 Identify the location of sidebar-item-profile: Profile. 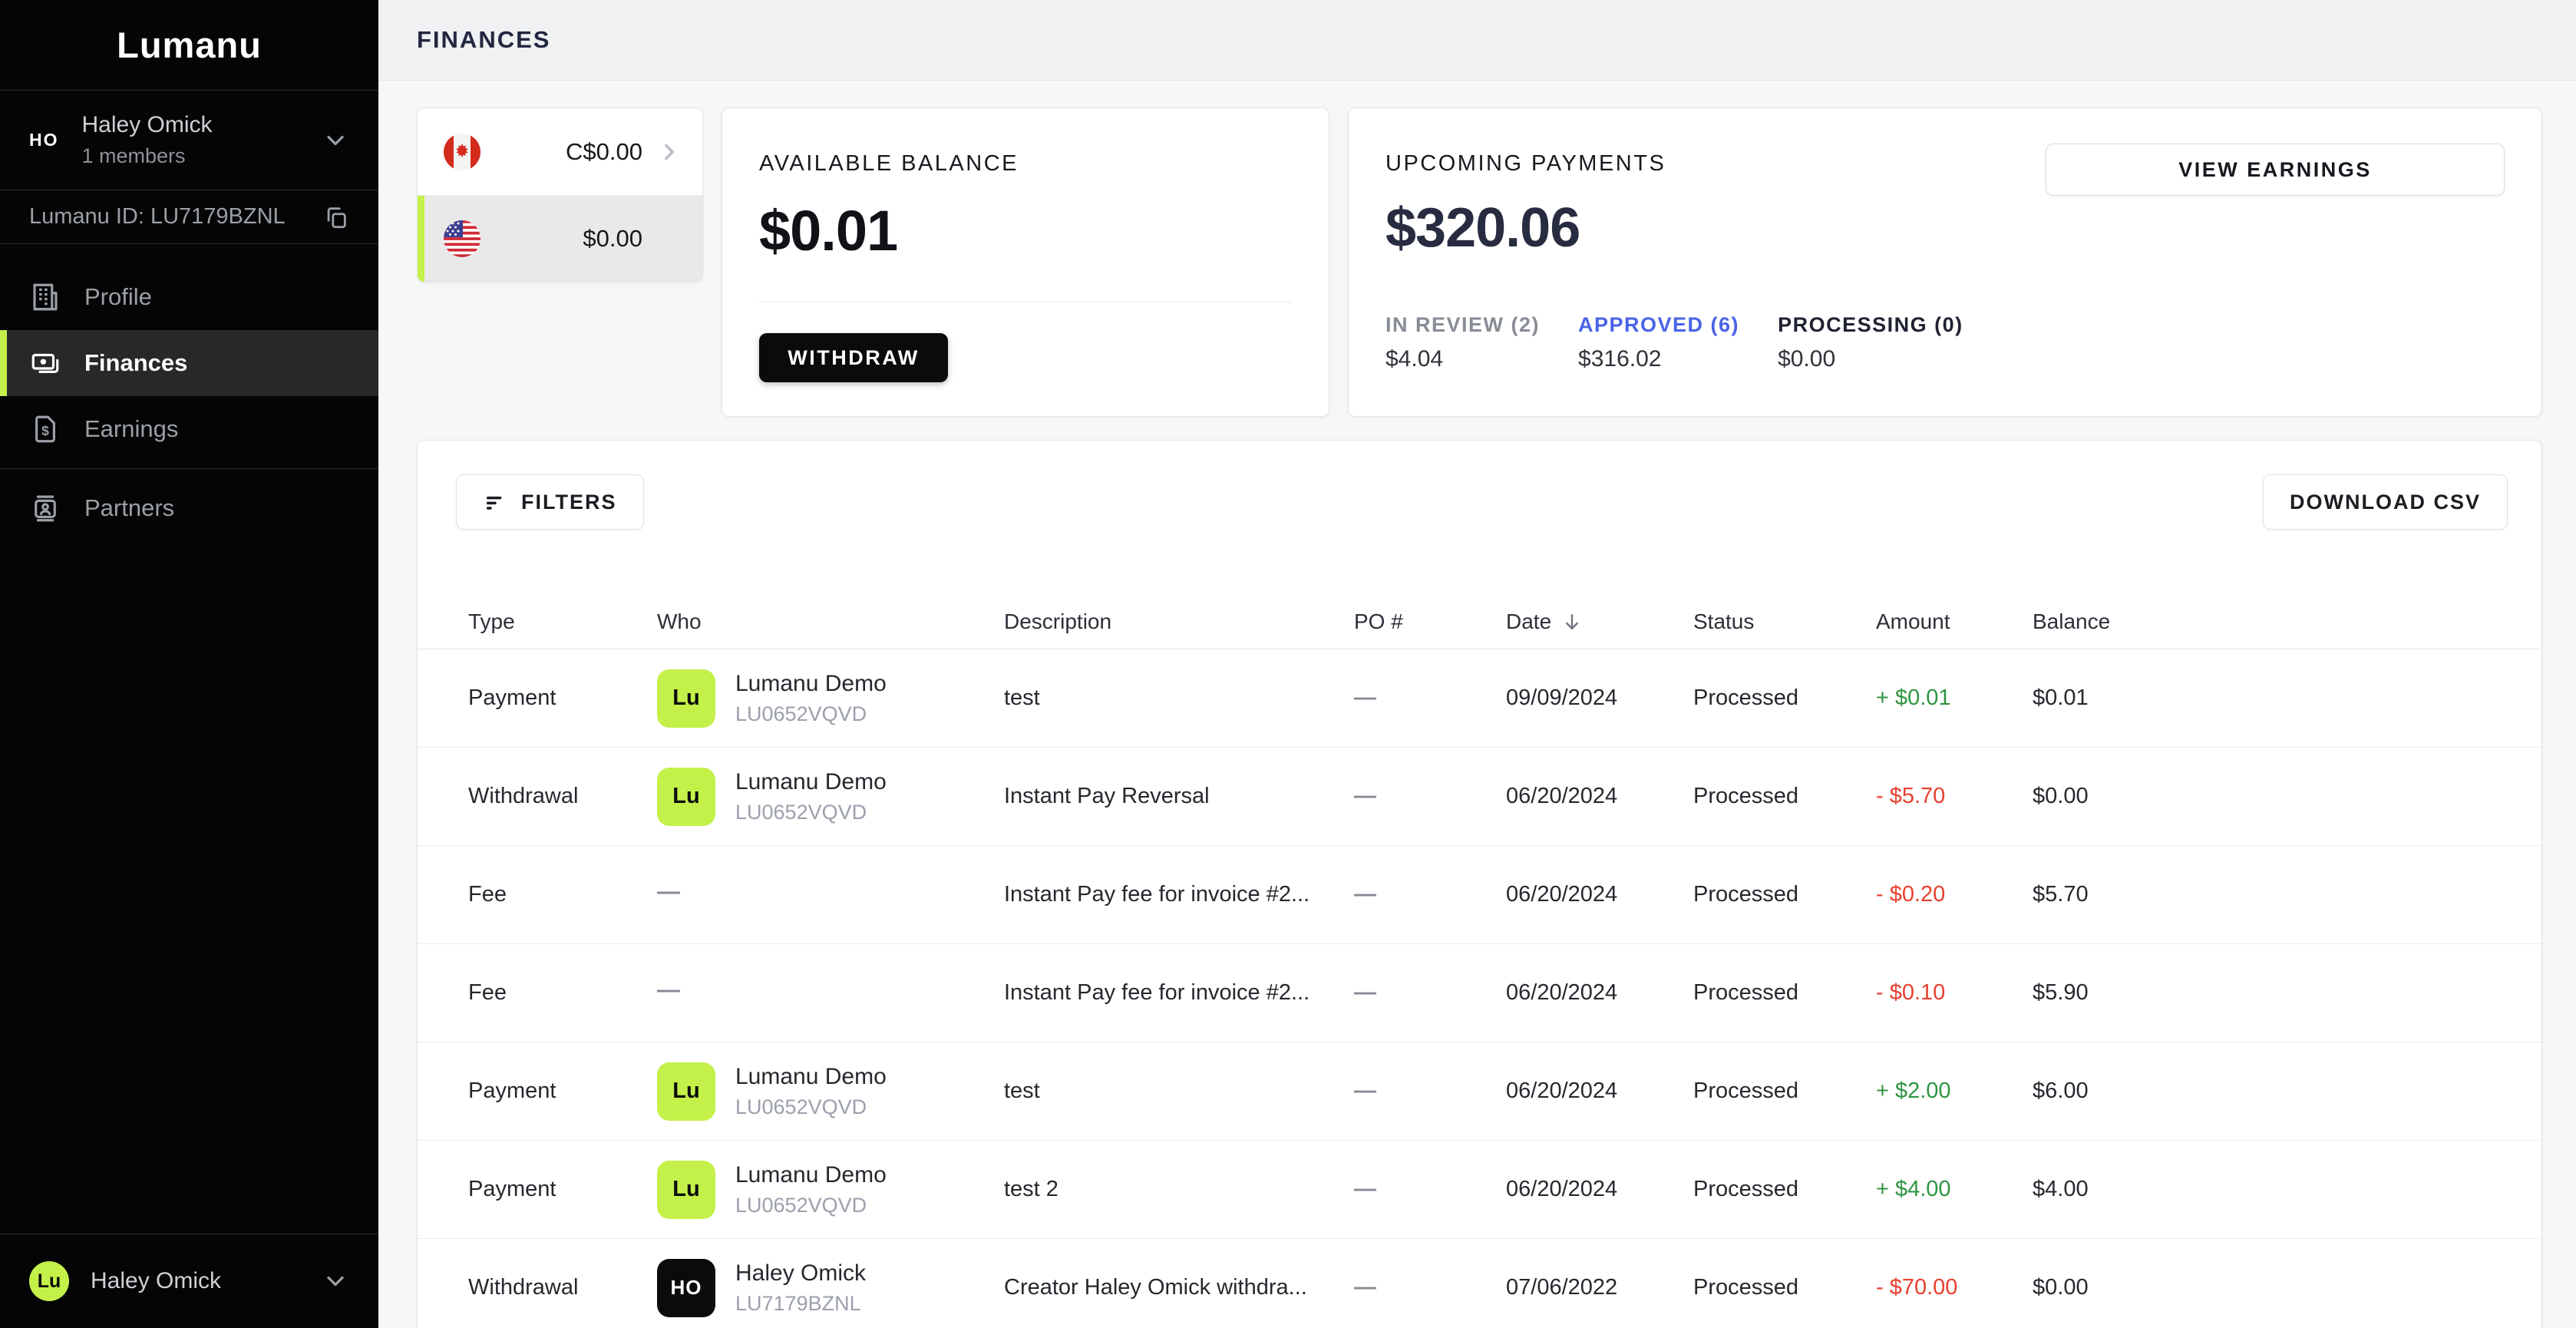
(189, 297).